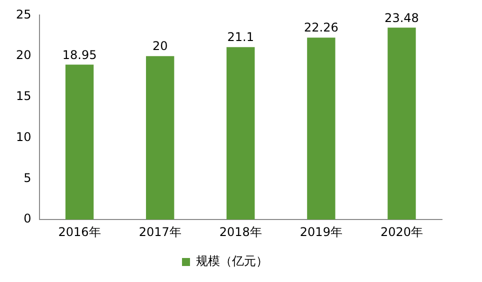 The width and height of the screenshot is (482, 282). What do you see at coordinates (24, 137) in the screenshot?
I see `y-tick-label: 10` at bounding box center [24, 137].